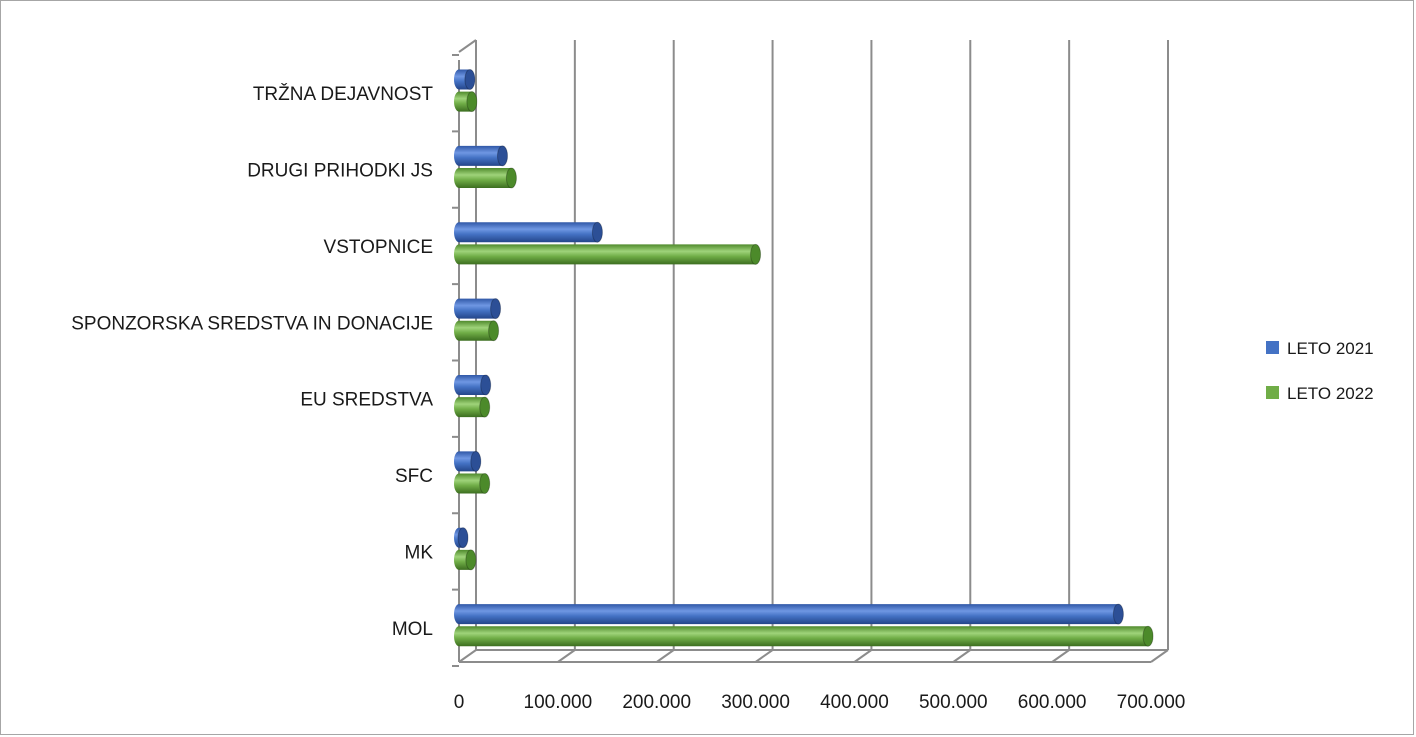 The image size is (1416, 737). I want to click on x-tick-label: 0, so click(459, 702).